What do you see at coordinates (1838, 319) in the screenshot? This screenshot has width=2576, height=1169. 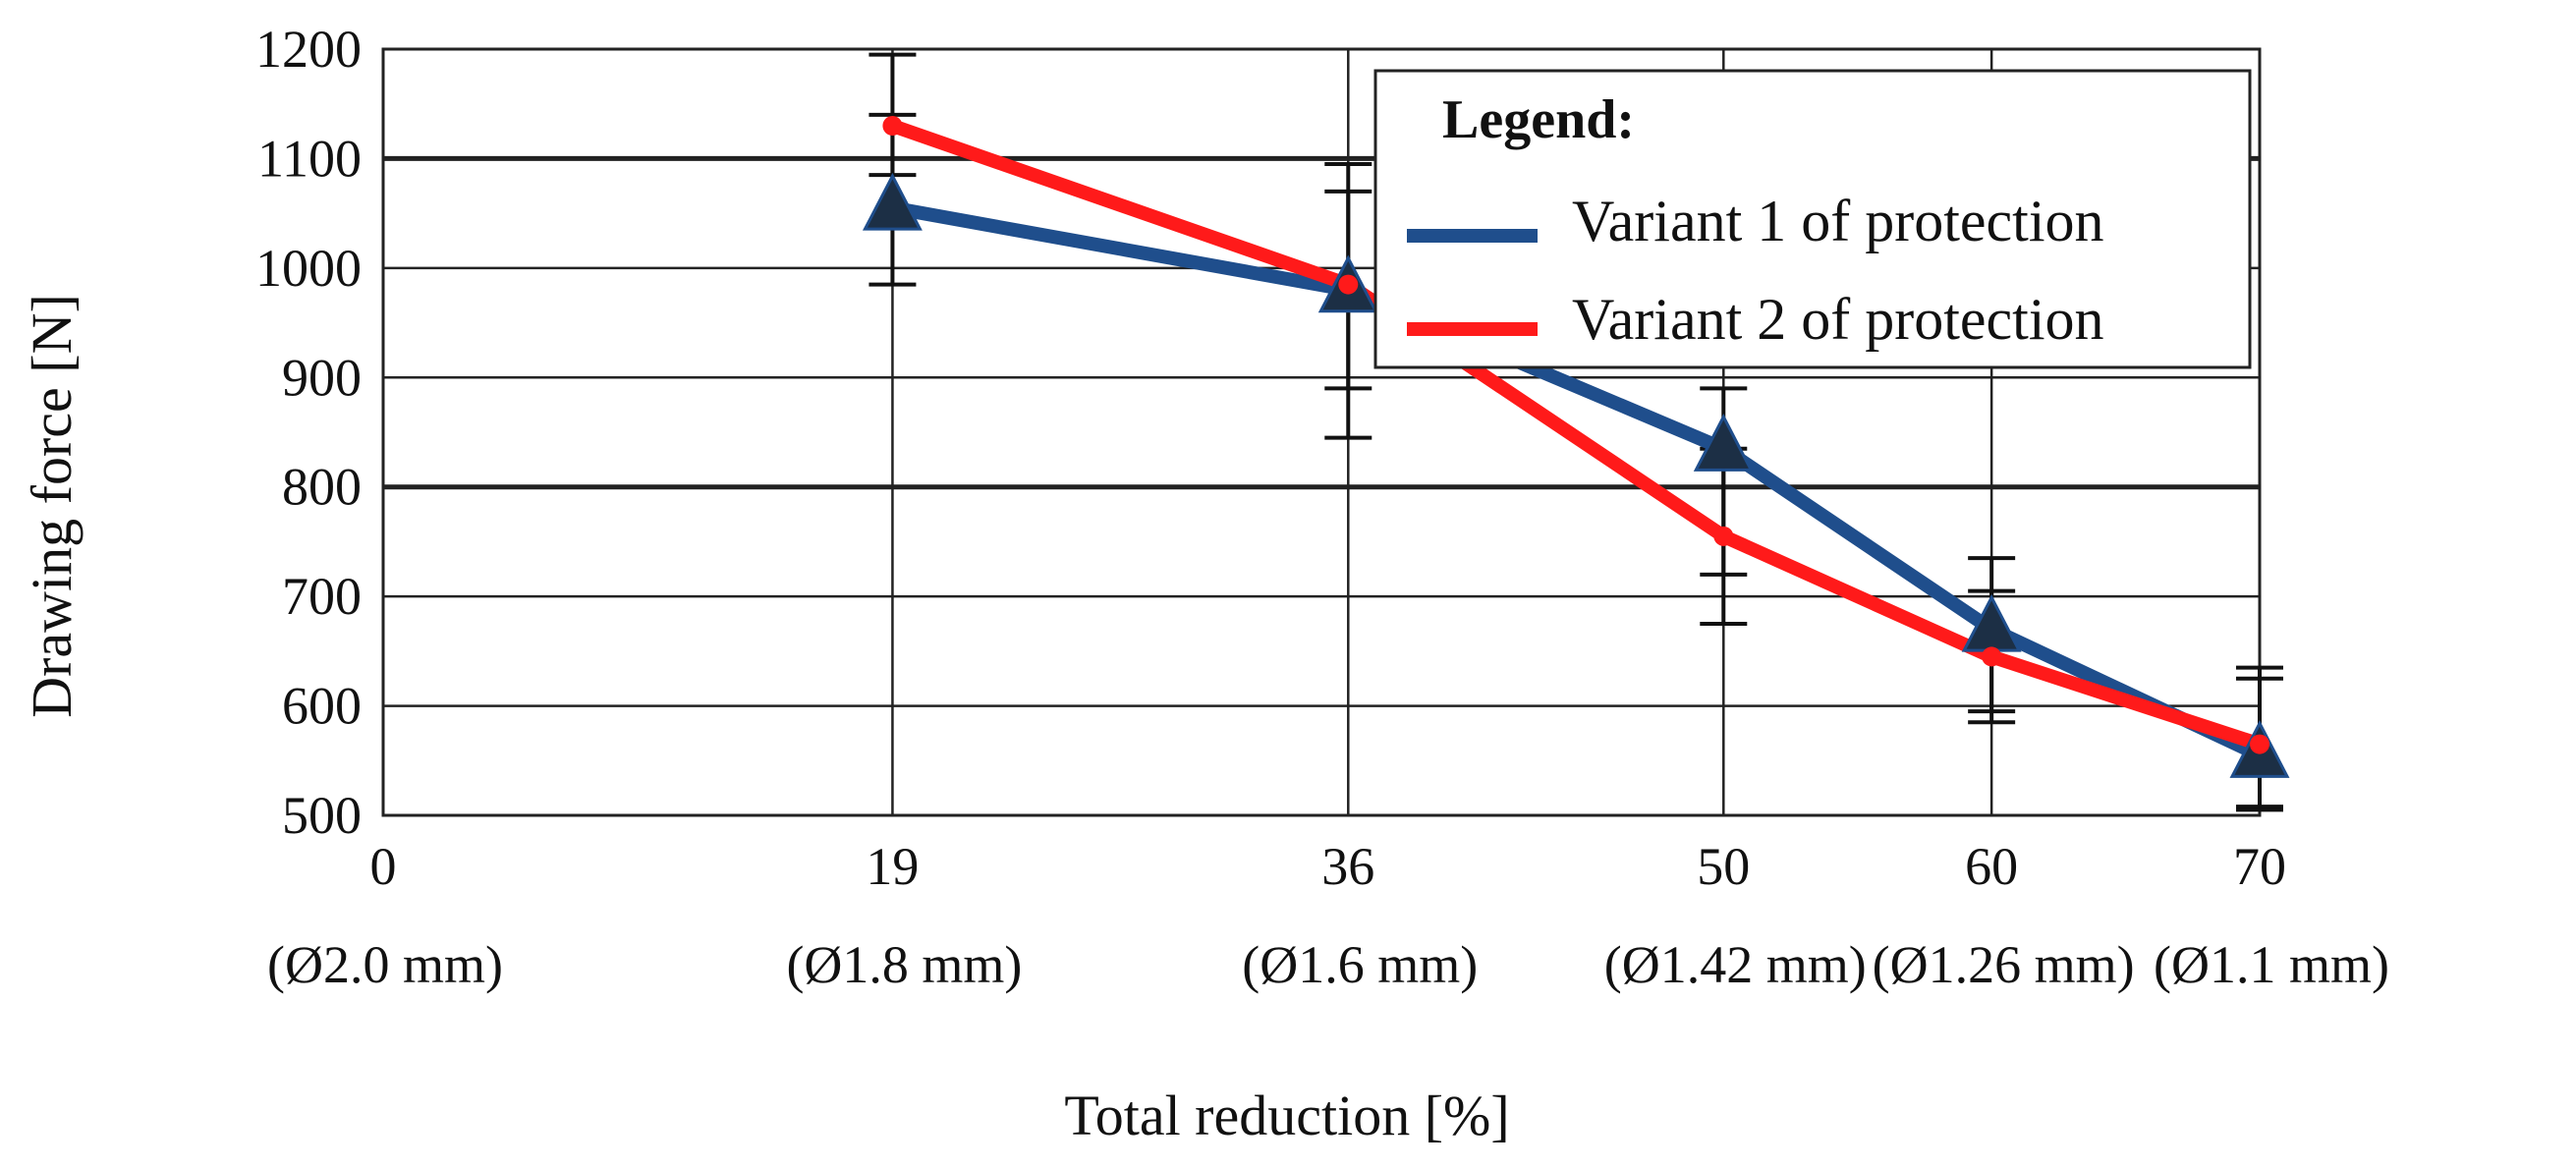 I see `legend-label-variant-2: Variant 2 of protection` at bounding box center [1838, 319].